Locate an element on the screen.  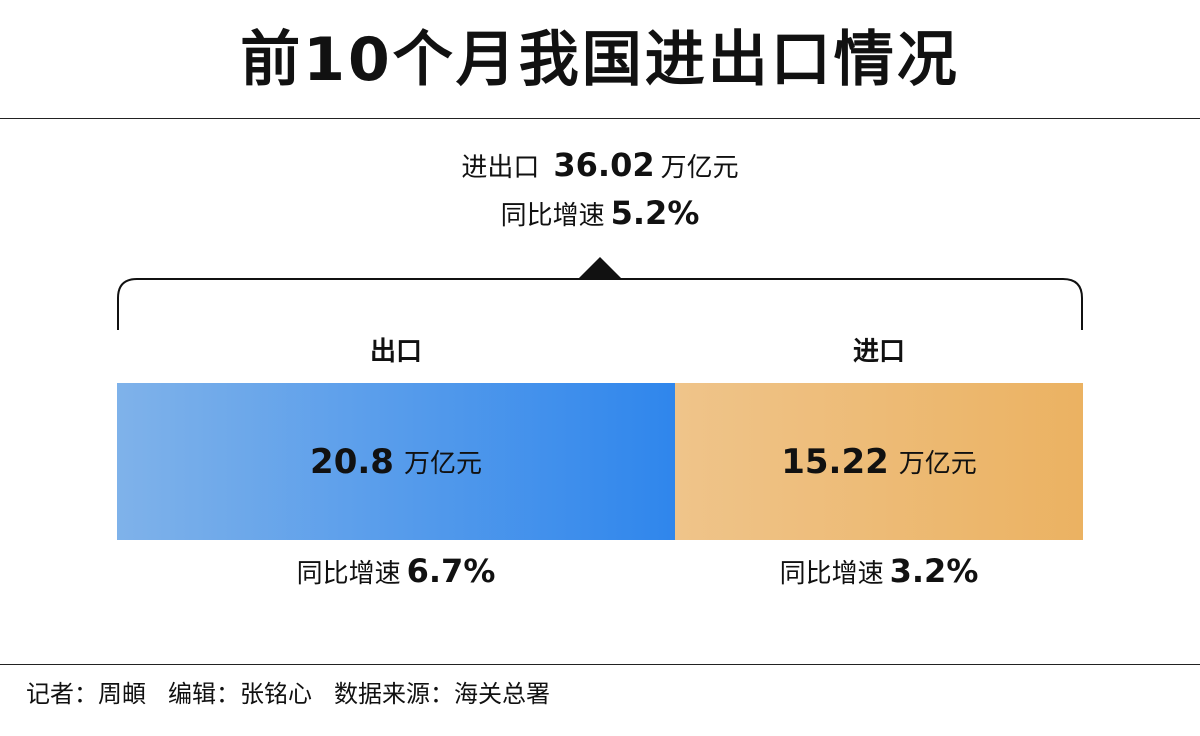
import-growth-value: 3.2% is located at coordinates (934, 571).